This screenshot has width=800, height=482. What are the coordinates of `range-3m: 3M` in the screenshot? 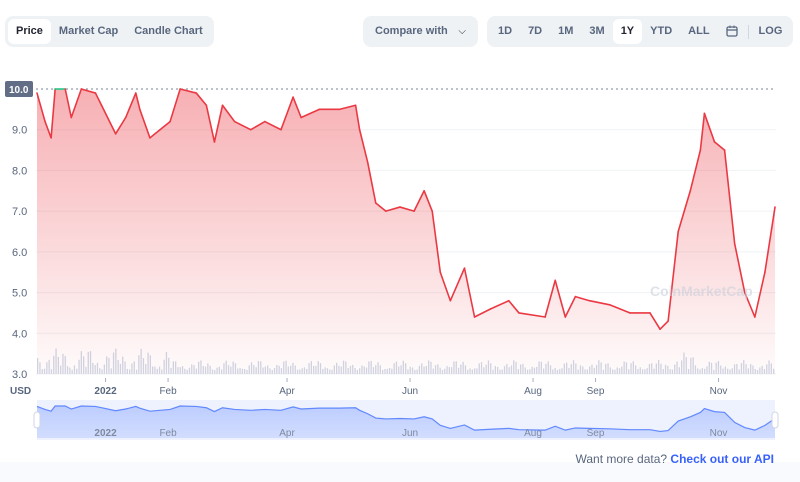 It's located at (597, 31).